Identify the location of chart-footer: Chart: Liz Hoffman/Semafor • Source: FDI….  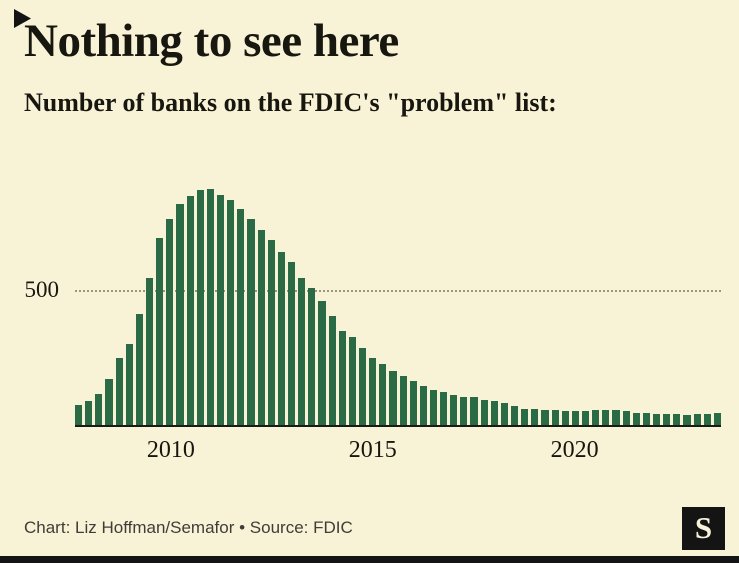
(374, 528).